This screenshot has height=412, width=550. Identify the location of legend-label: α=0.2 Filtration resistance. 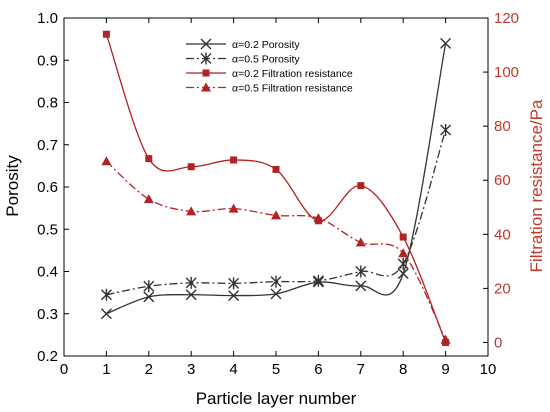
(292, 74).